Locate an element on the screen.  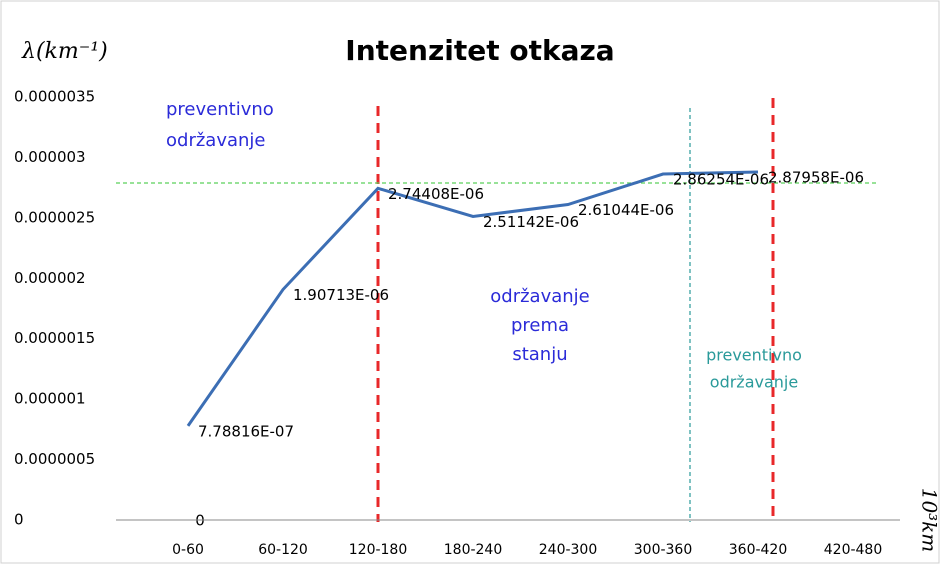
x-axis-label: 10³km is located at coordinates (929, 520).